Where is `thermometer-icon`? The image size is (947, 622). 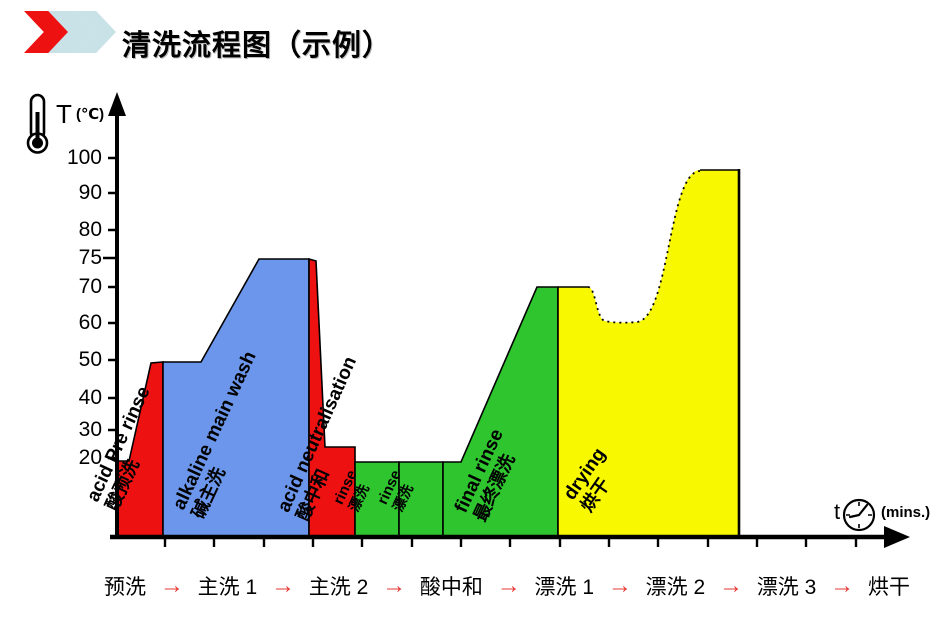
thermometer-icon is located at coordinates (37, 123).